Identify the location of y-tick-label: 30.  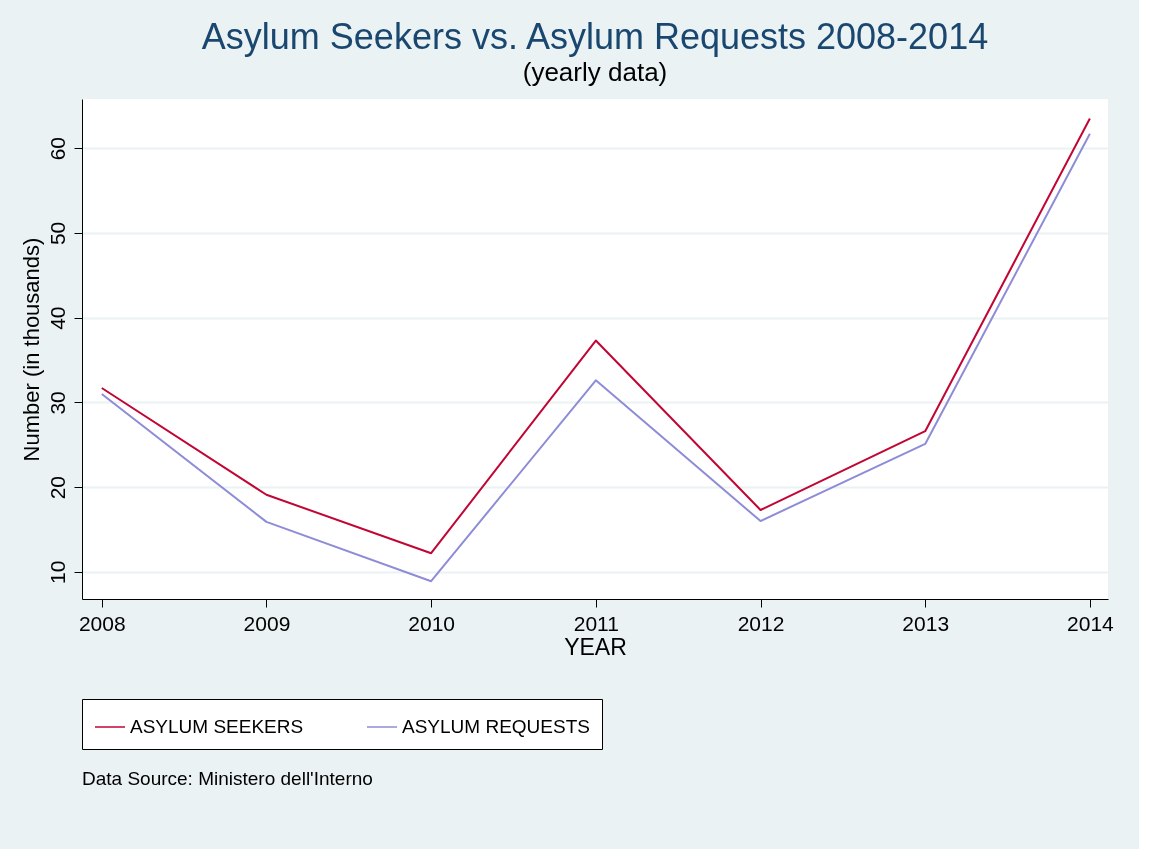
(57, 403).